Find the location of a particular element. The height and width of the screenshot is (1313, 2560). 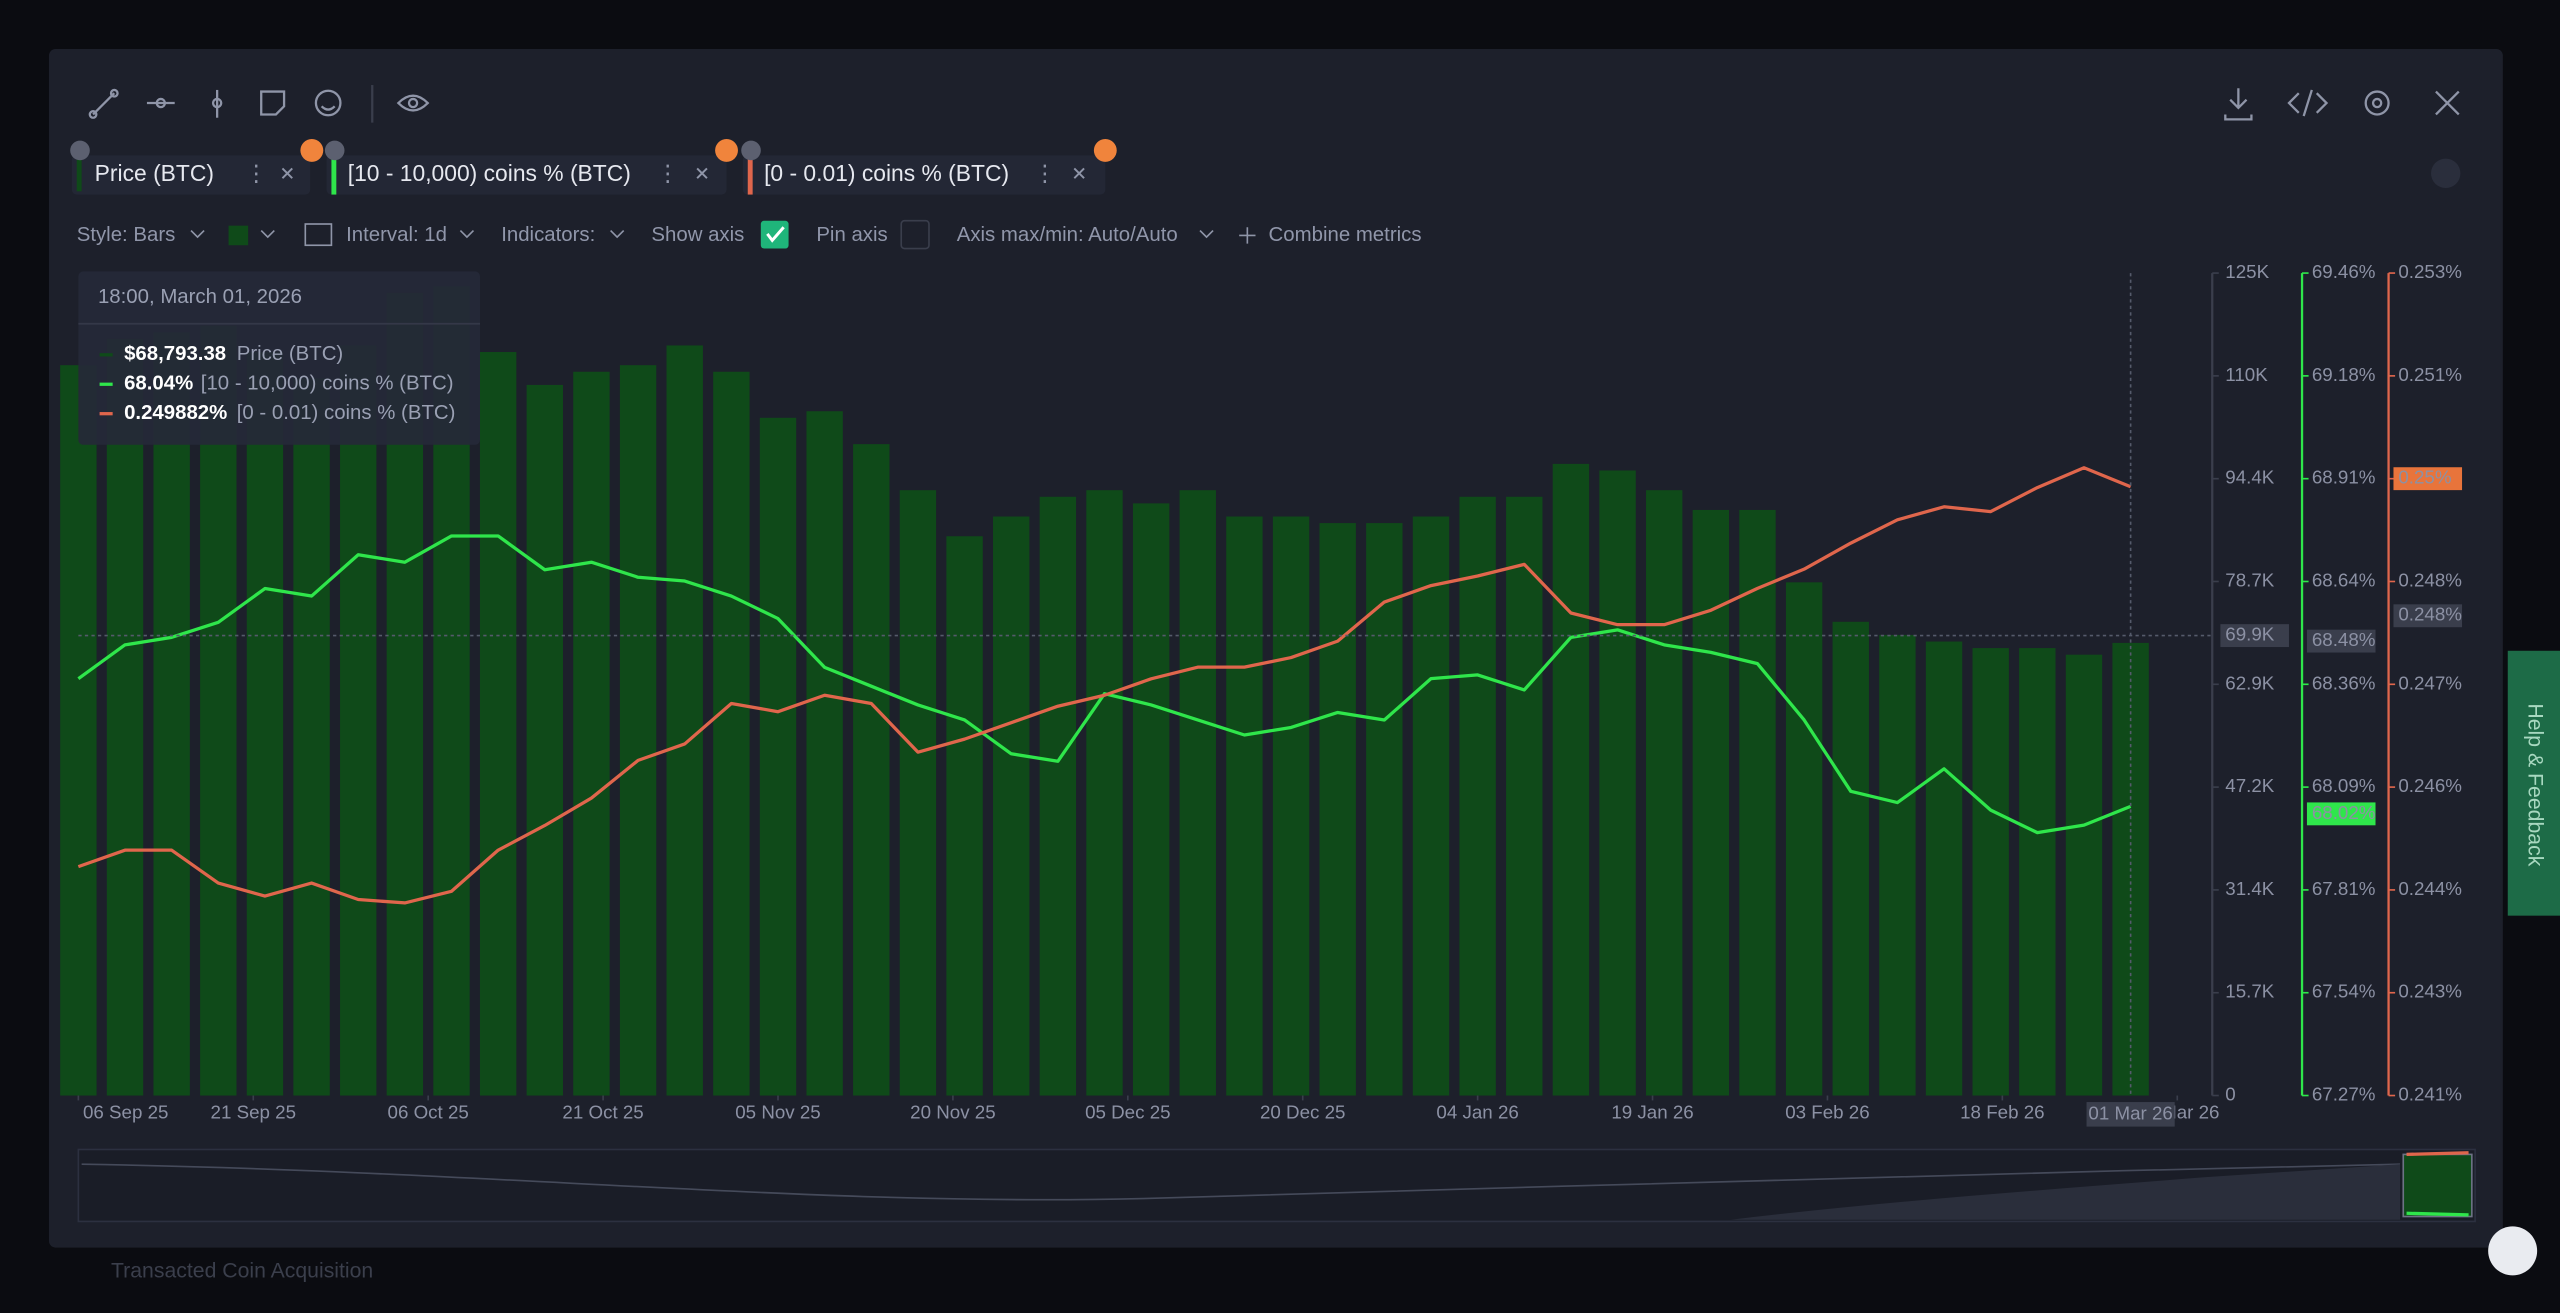

interval-select: Interval: 1d is located at coordinates (396, 235).